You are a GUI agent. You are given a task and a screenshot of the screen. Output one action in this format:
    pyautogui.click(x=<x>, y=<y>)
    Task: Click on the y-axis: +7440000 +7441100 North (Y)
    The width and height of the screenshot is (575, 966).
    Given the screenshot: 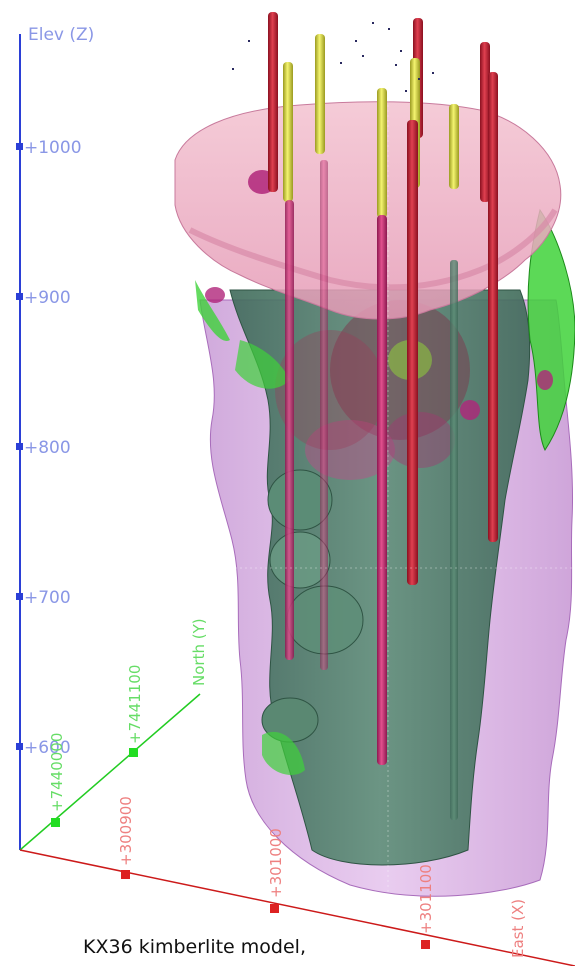 What is the action you would take?
    pyautogui.click(x=113, y=734)
    